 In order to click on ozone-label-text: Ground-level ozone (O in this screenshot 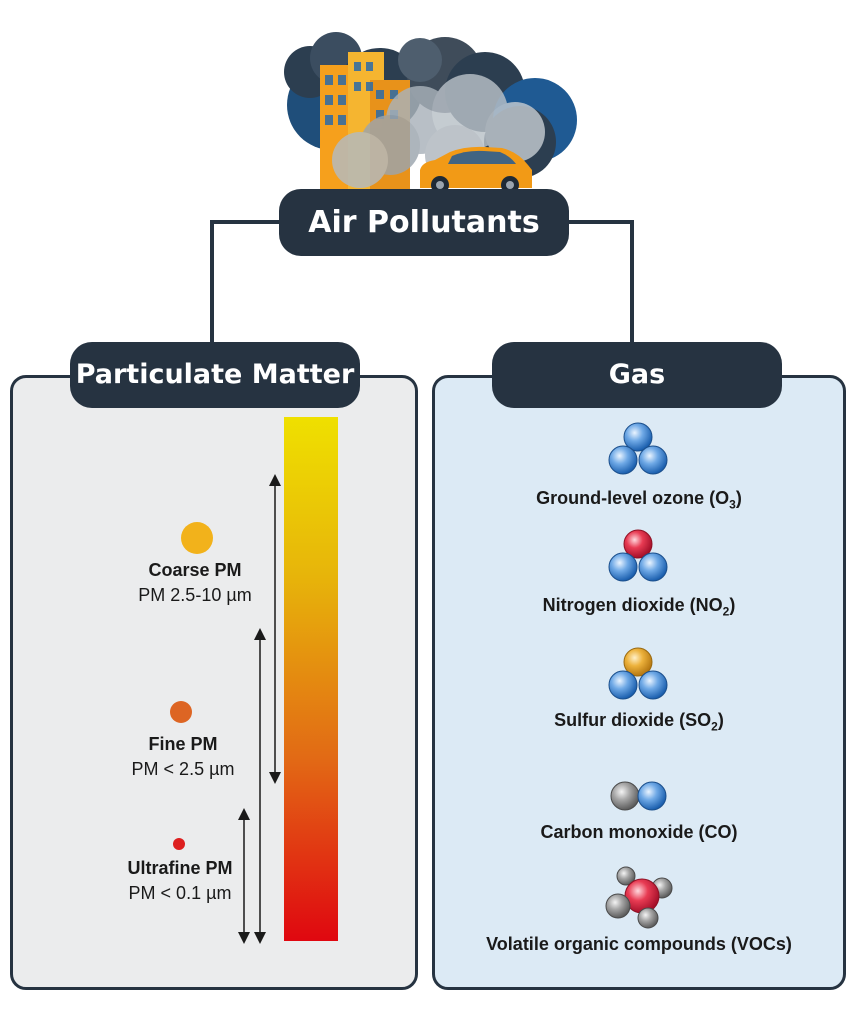, I will do `click(633, 498)`.